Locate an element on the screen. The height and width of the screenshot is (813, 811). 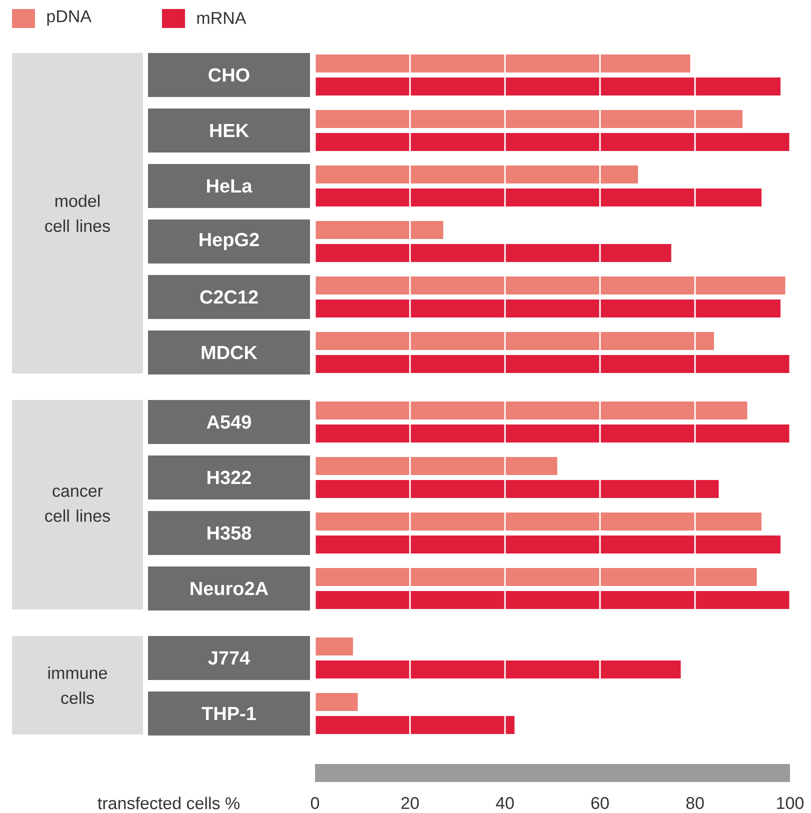
x-tick-label: 60 is located at coordinates (600, 803).